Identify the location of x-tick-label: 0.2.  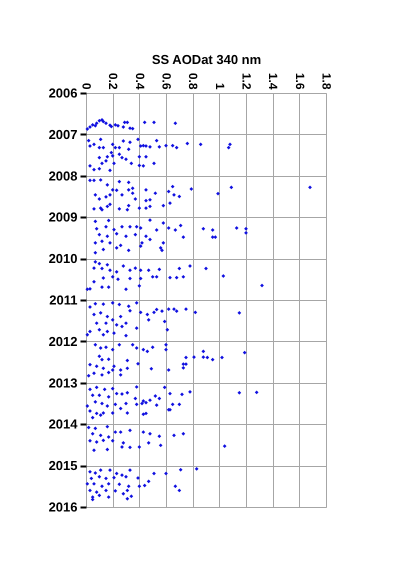
(113, 81).